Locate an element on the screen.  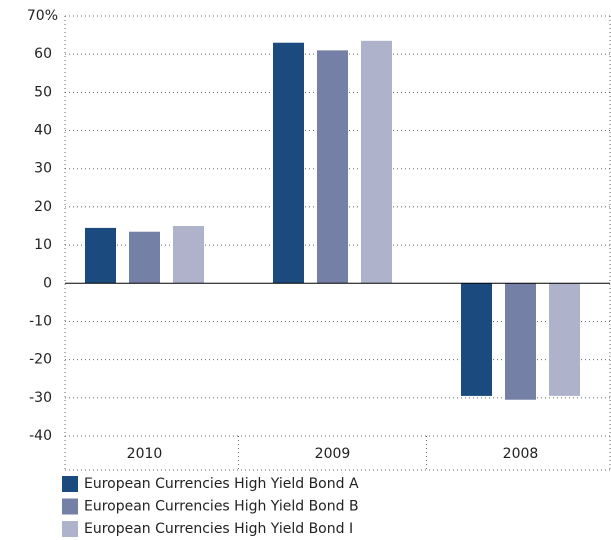
y-tick-label: 50 is located at coordinates (43, 92).